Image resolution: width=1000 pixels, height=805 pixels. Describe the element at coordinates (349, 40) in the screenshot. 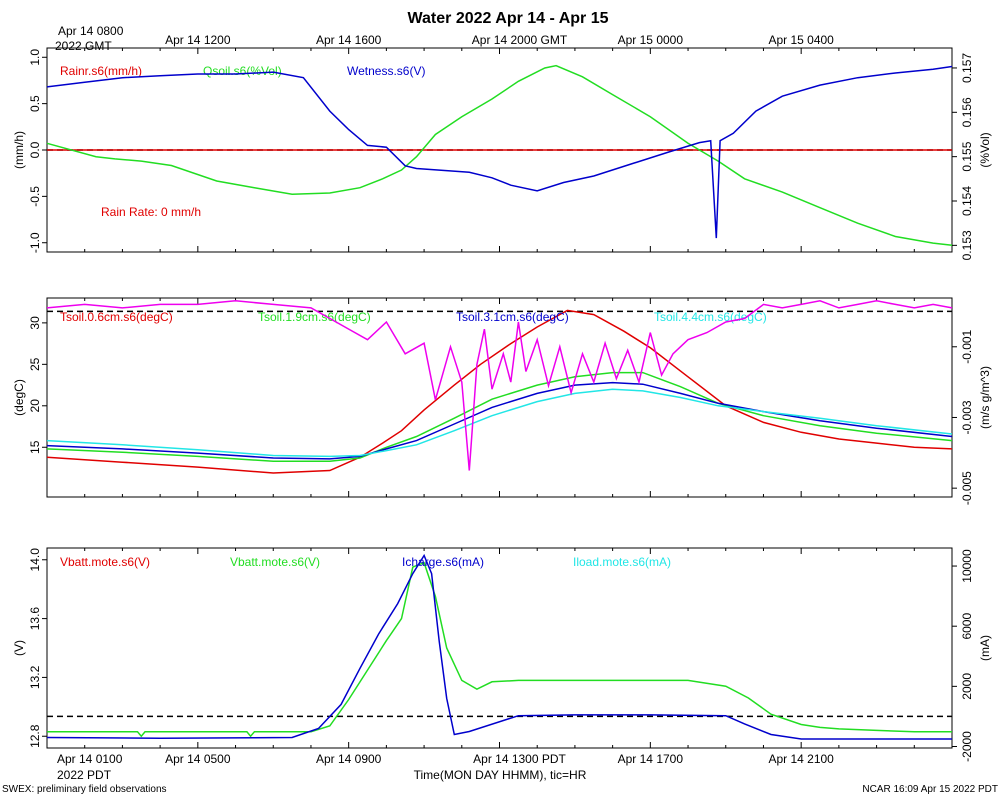

I see `top-axis-label: Apr 14 1600` at that location.